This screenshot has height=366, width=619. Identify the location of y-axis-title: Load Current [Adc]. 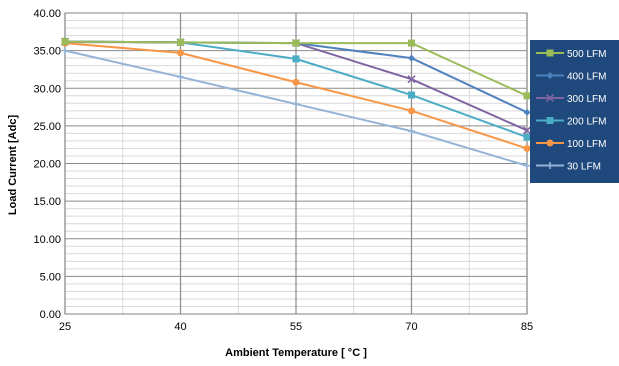
(13, 165).